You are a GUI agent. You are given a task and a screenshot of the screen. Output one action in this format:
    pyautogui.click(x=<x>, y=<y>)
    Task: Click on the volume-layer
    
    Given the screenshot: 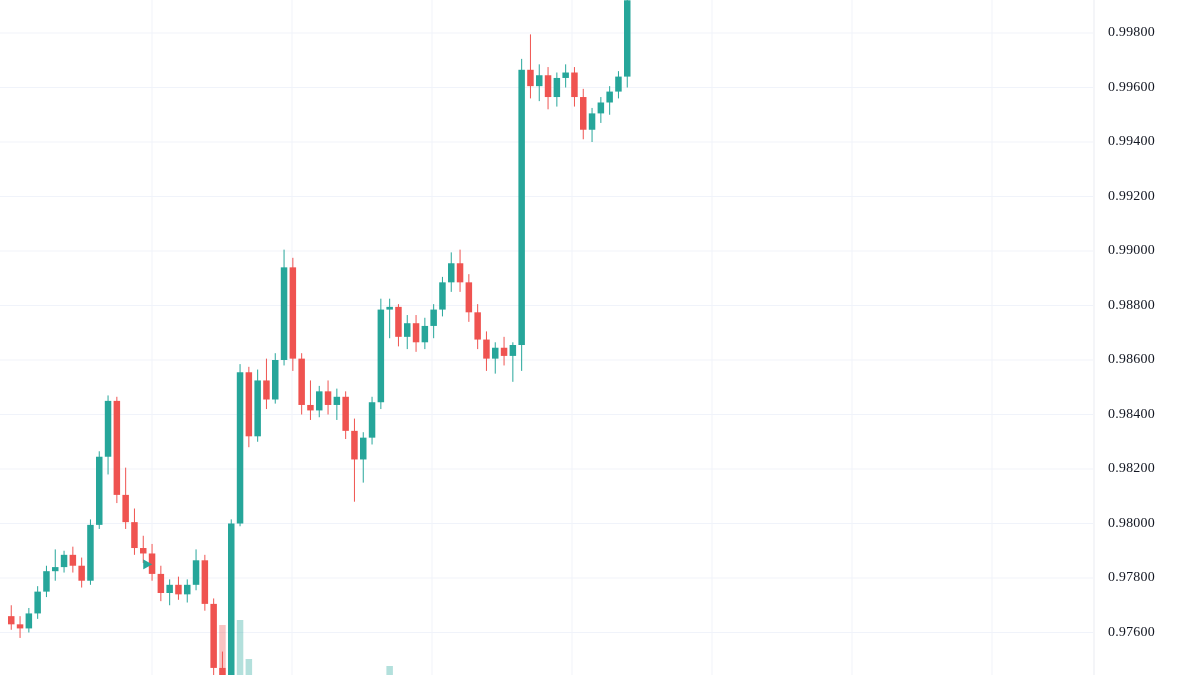 What is the action you would take?
    pyautogui.click(x=306, y=641)
    